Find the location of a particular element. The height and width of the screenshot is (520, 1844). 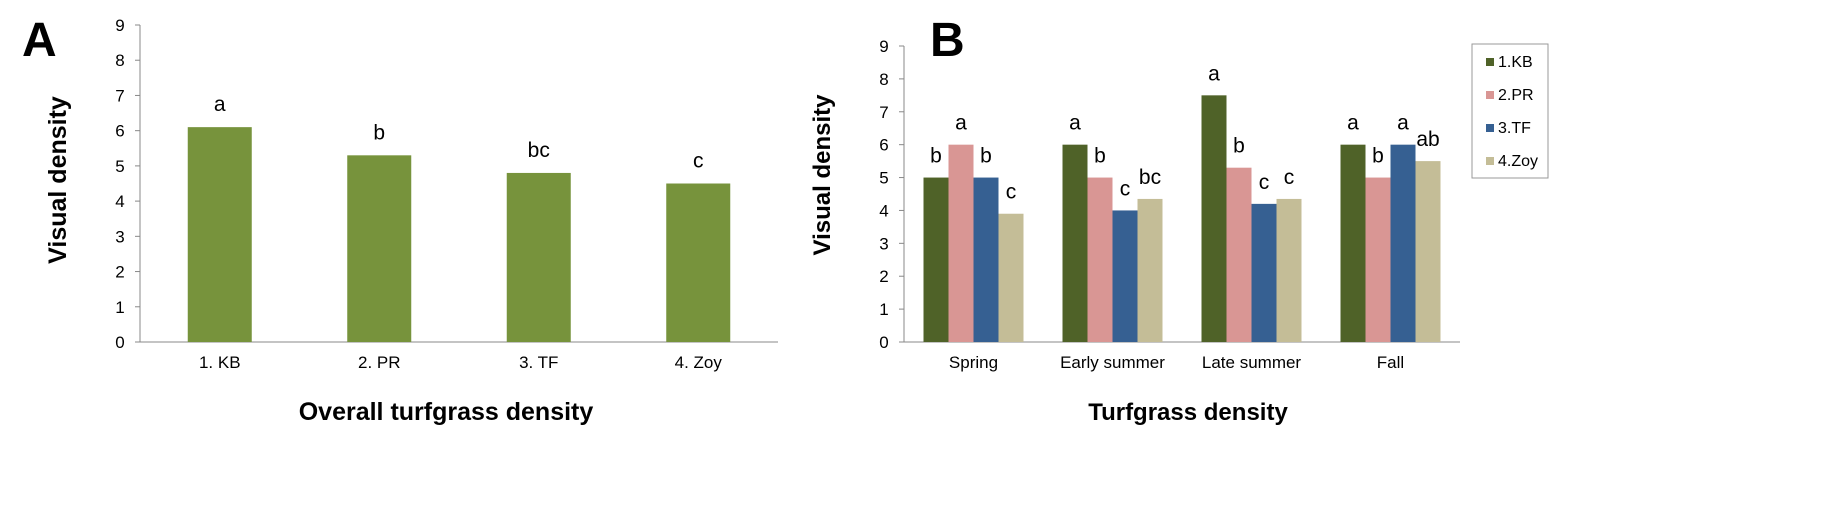

x-tick-label: 1. KB is located at coordinates (220, 362).